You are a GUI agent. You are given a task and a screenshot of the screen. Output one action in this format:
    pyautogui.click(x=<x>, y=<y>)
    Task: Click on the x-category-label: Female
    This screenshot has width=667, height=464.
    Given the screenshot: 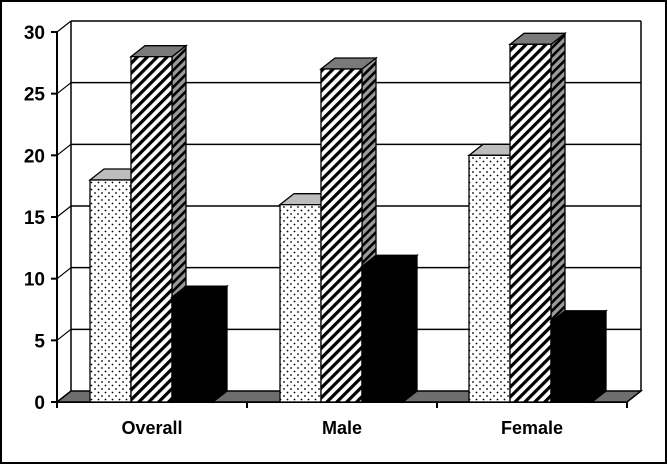 What is the action you would take?
    pyautogui.click(x=532, y=428)
    